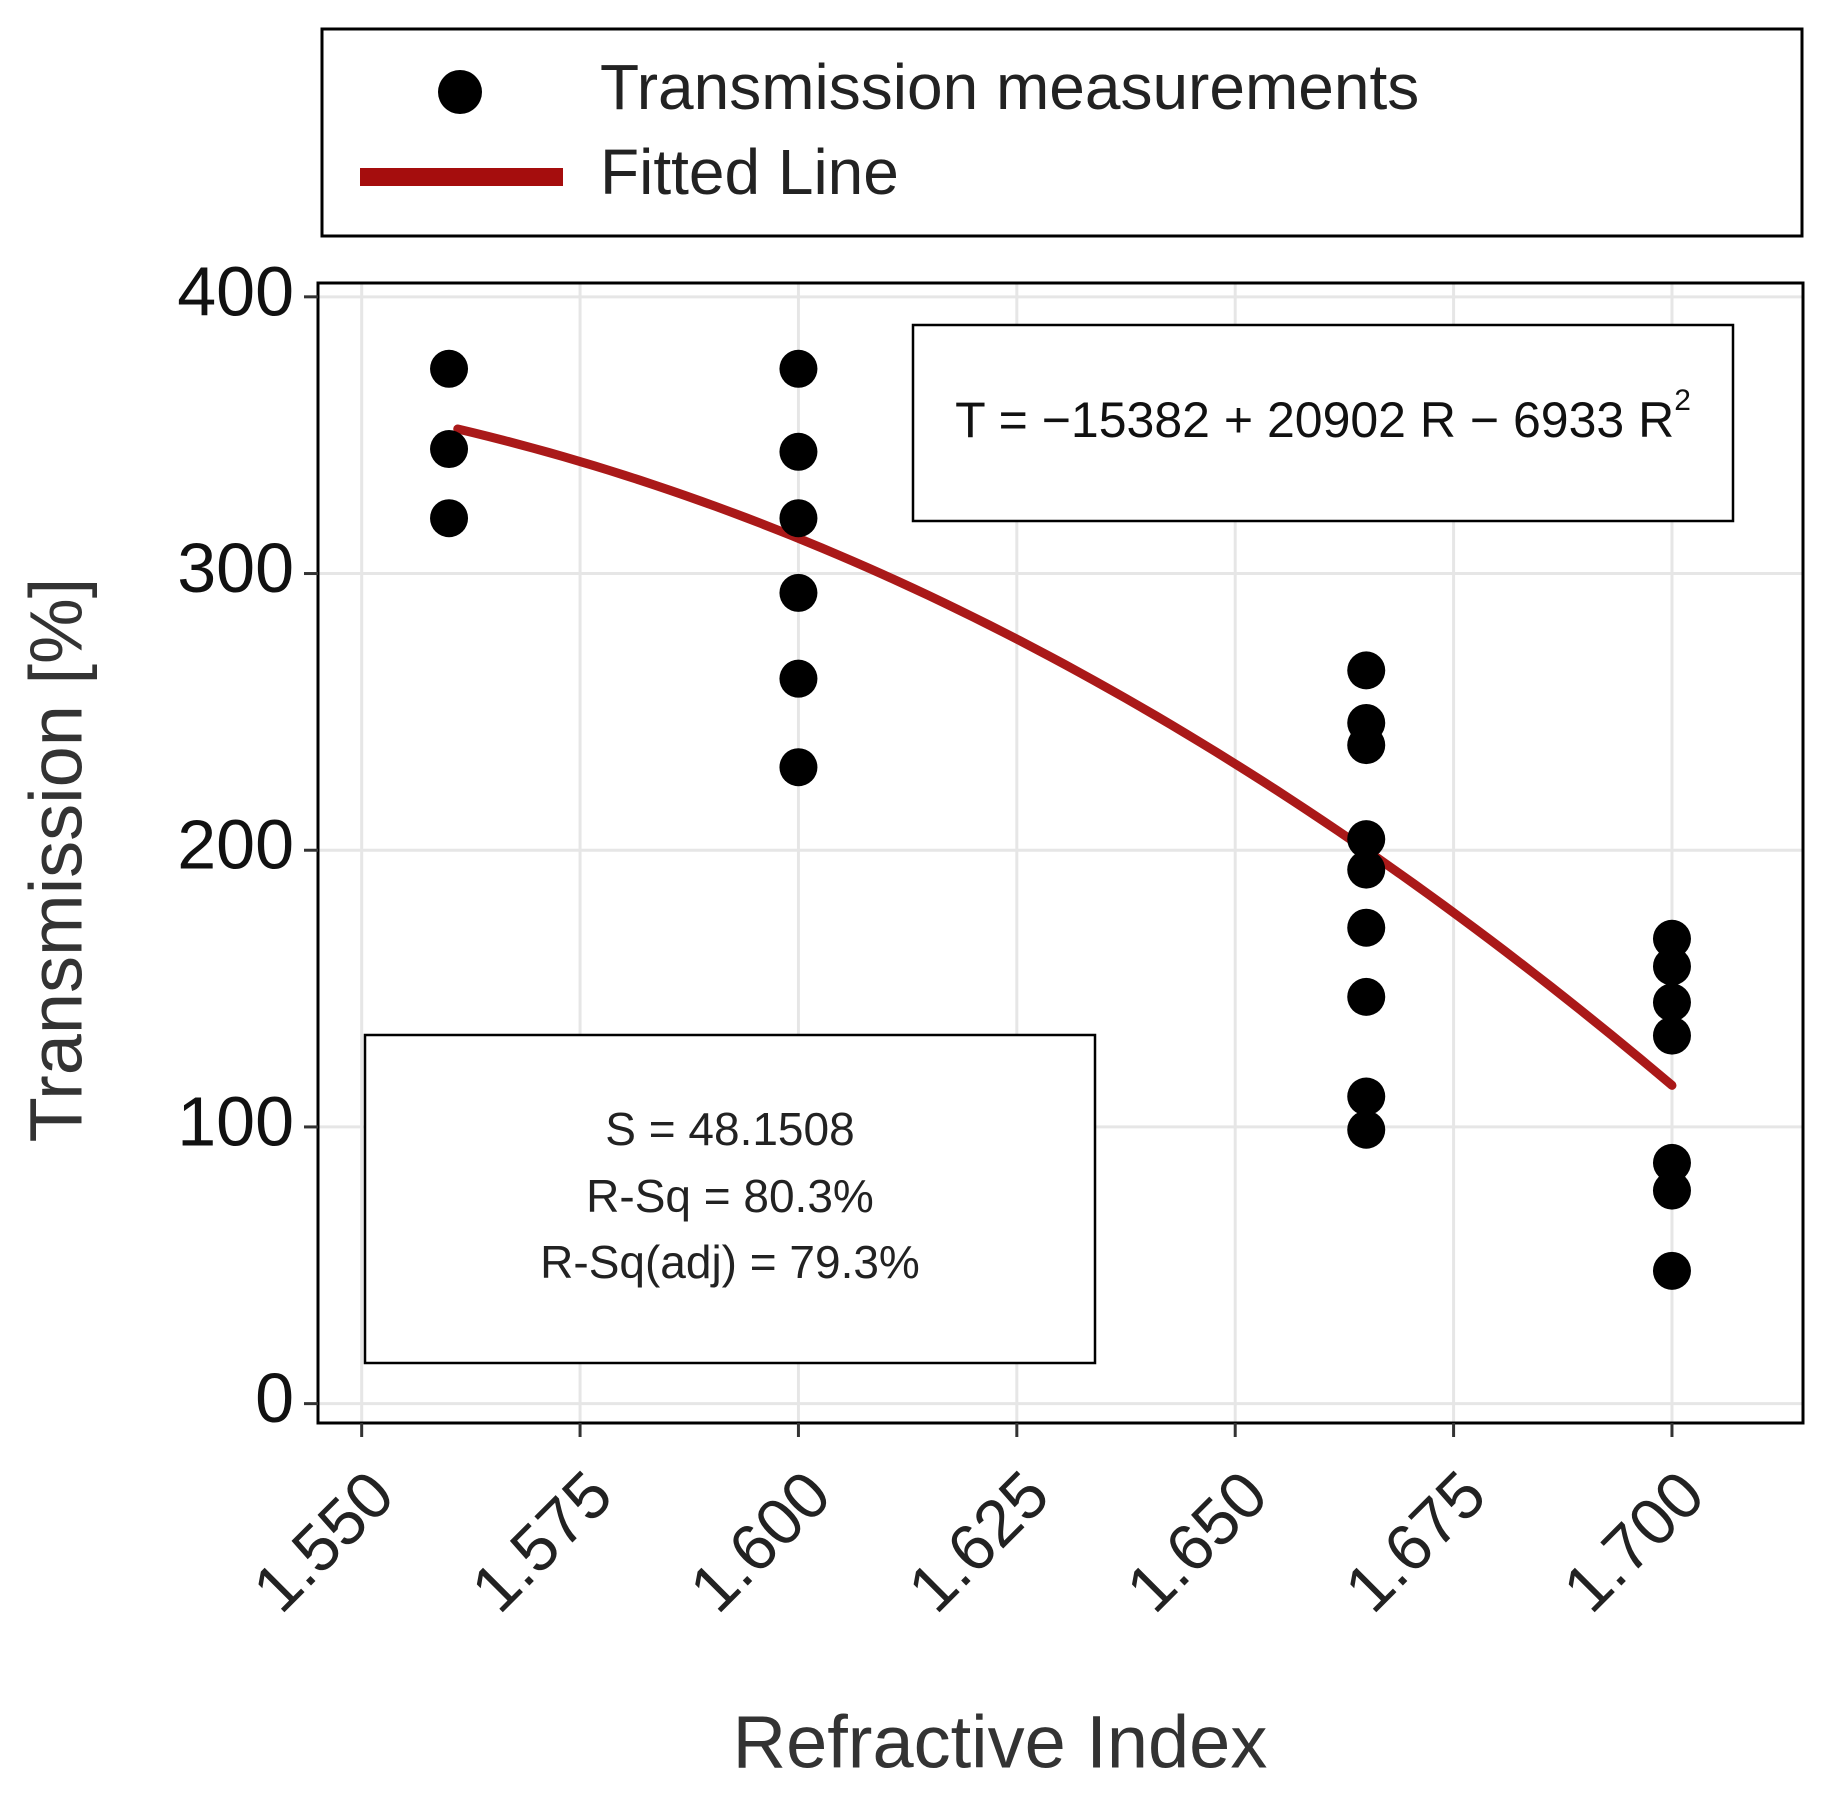 The height and width of the screenshot is (1804, 1822). I want to click on y-tick-label: 100, so click(235, 1121).